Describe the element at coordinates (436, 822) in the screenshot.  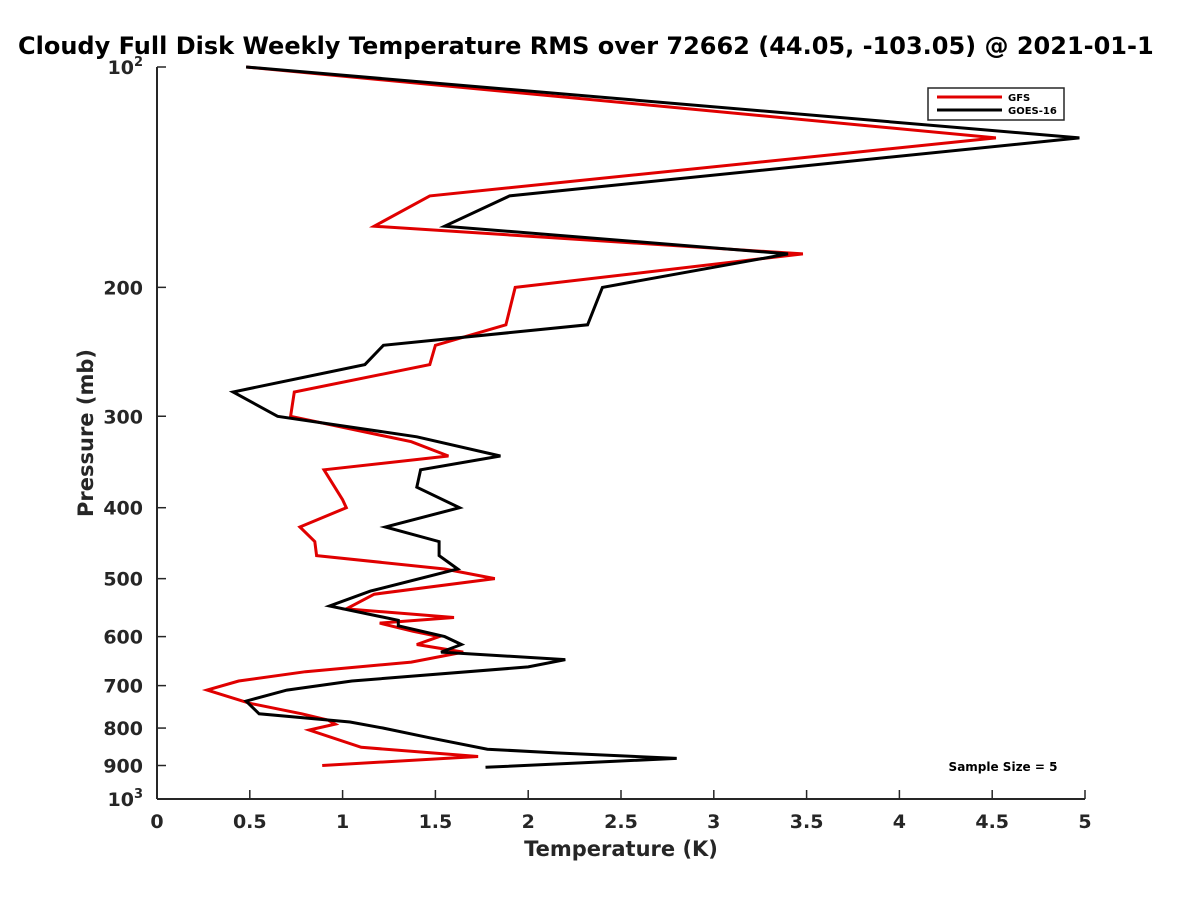
I see `x-tick-label: 1.5` at that location.